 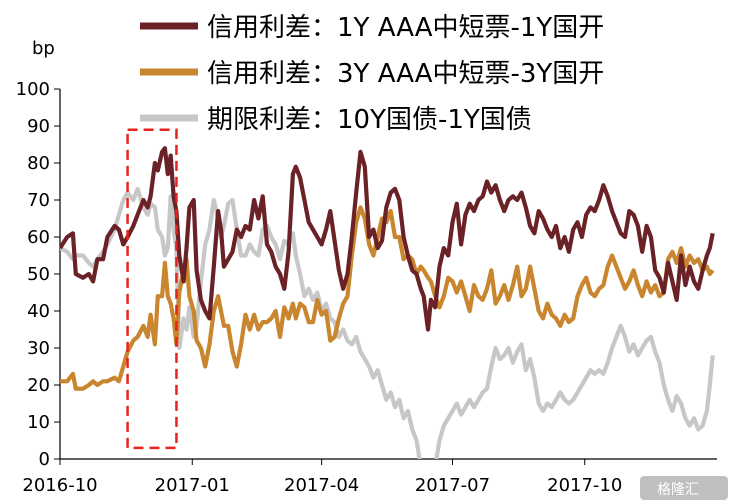 What do you see at coordinates (369, 477) in the screenshot?
I see `x-axis: 2016-10 2017-01 2017-04 2017-07 2017-10` at bounding box center [369, 477].